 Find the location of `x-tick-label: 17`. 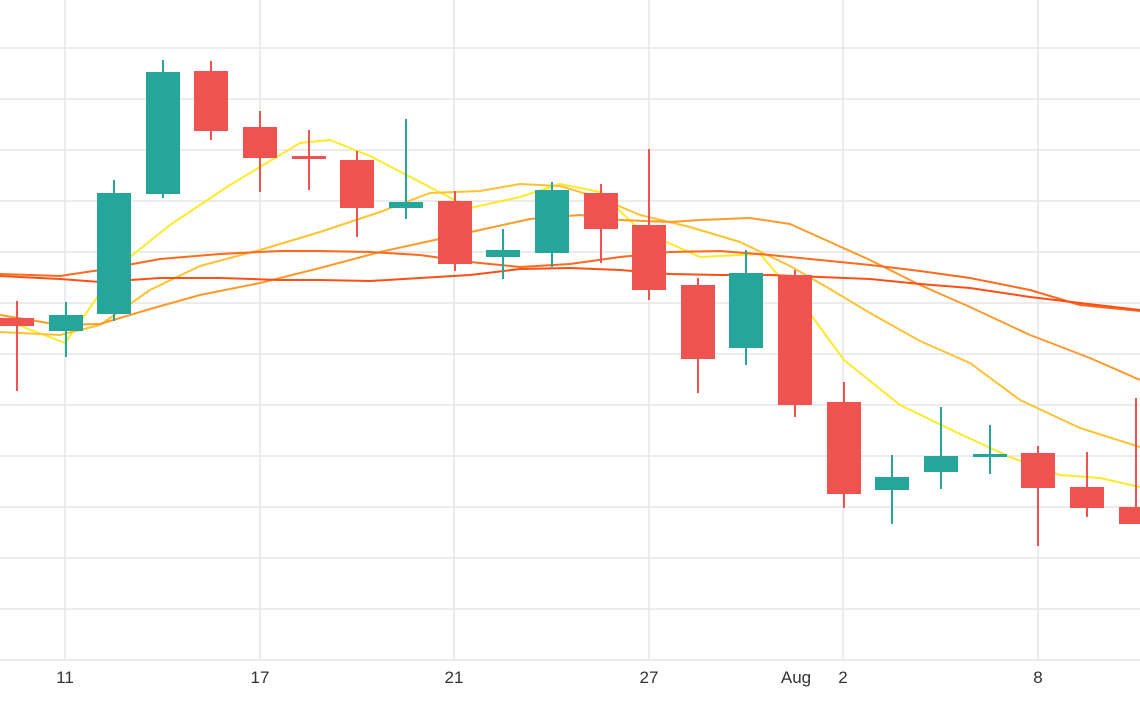

x-tick-label: 17 is located at coordinates (260, 677).